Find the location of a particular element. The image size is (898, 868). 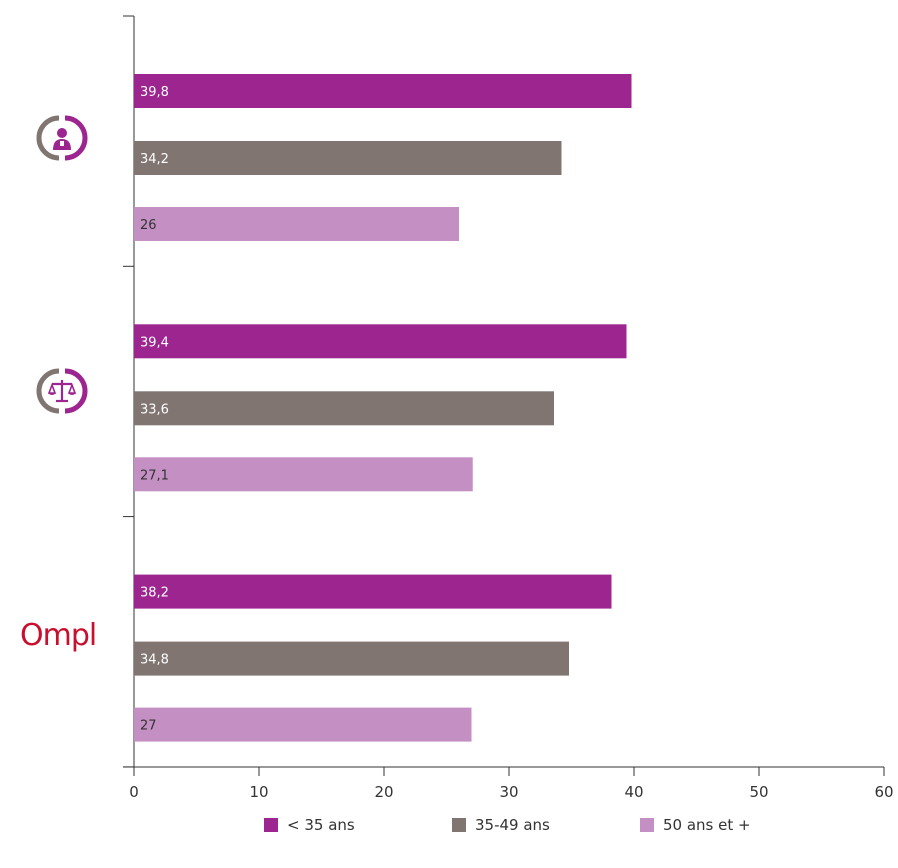

legend-item-under-35: < 35 ans is located at coordinates (309, 825).